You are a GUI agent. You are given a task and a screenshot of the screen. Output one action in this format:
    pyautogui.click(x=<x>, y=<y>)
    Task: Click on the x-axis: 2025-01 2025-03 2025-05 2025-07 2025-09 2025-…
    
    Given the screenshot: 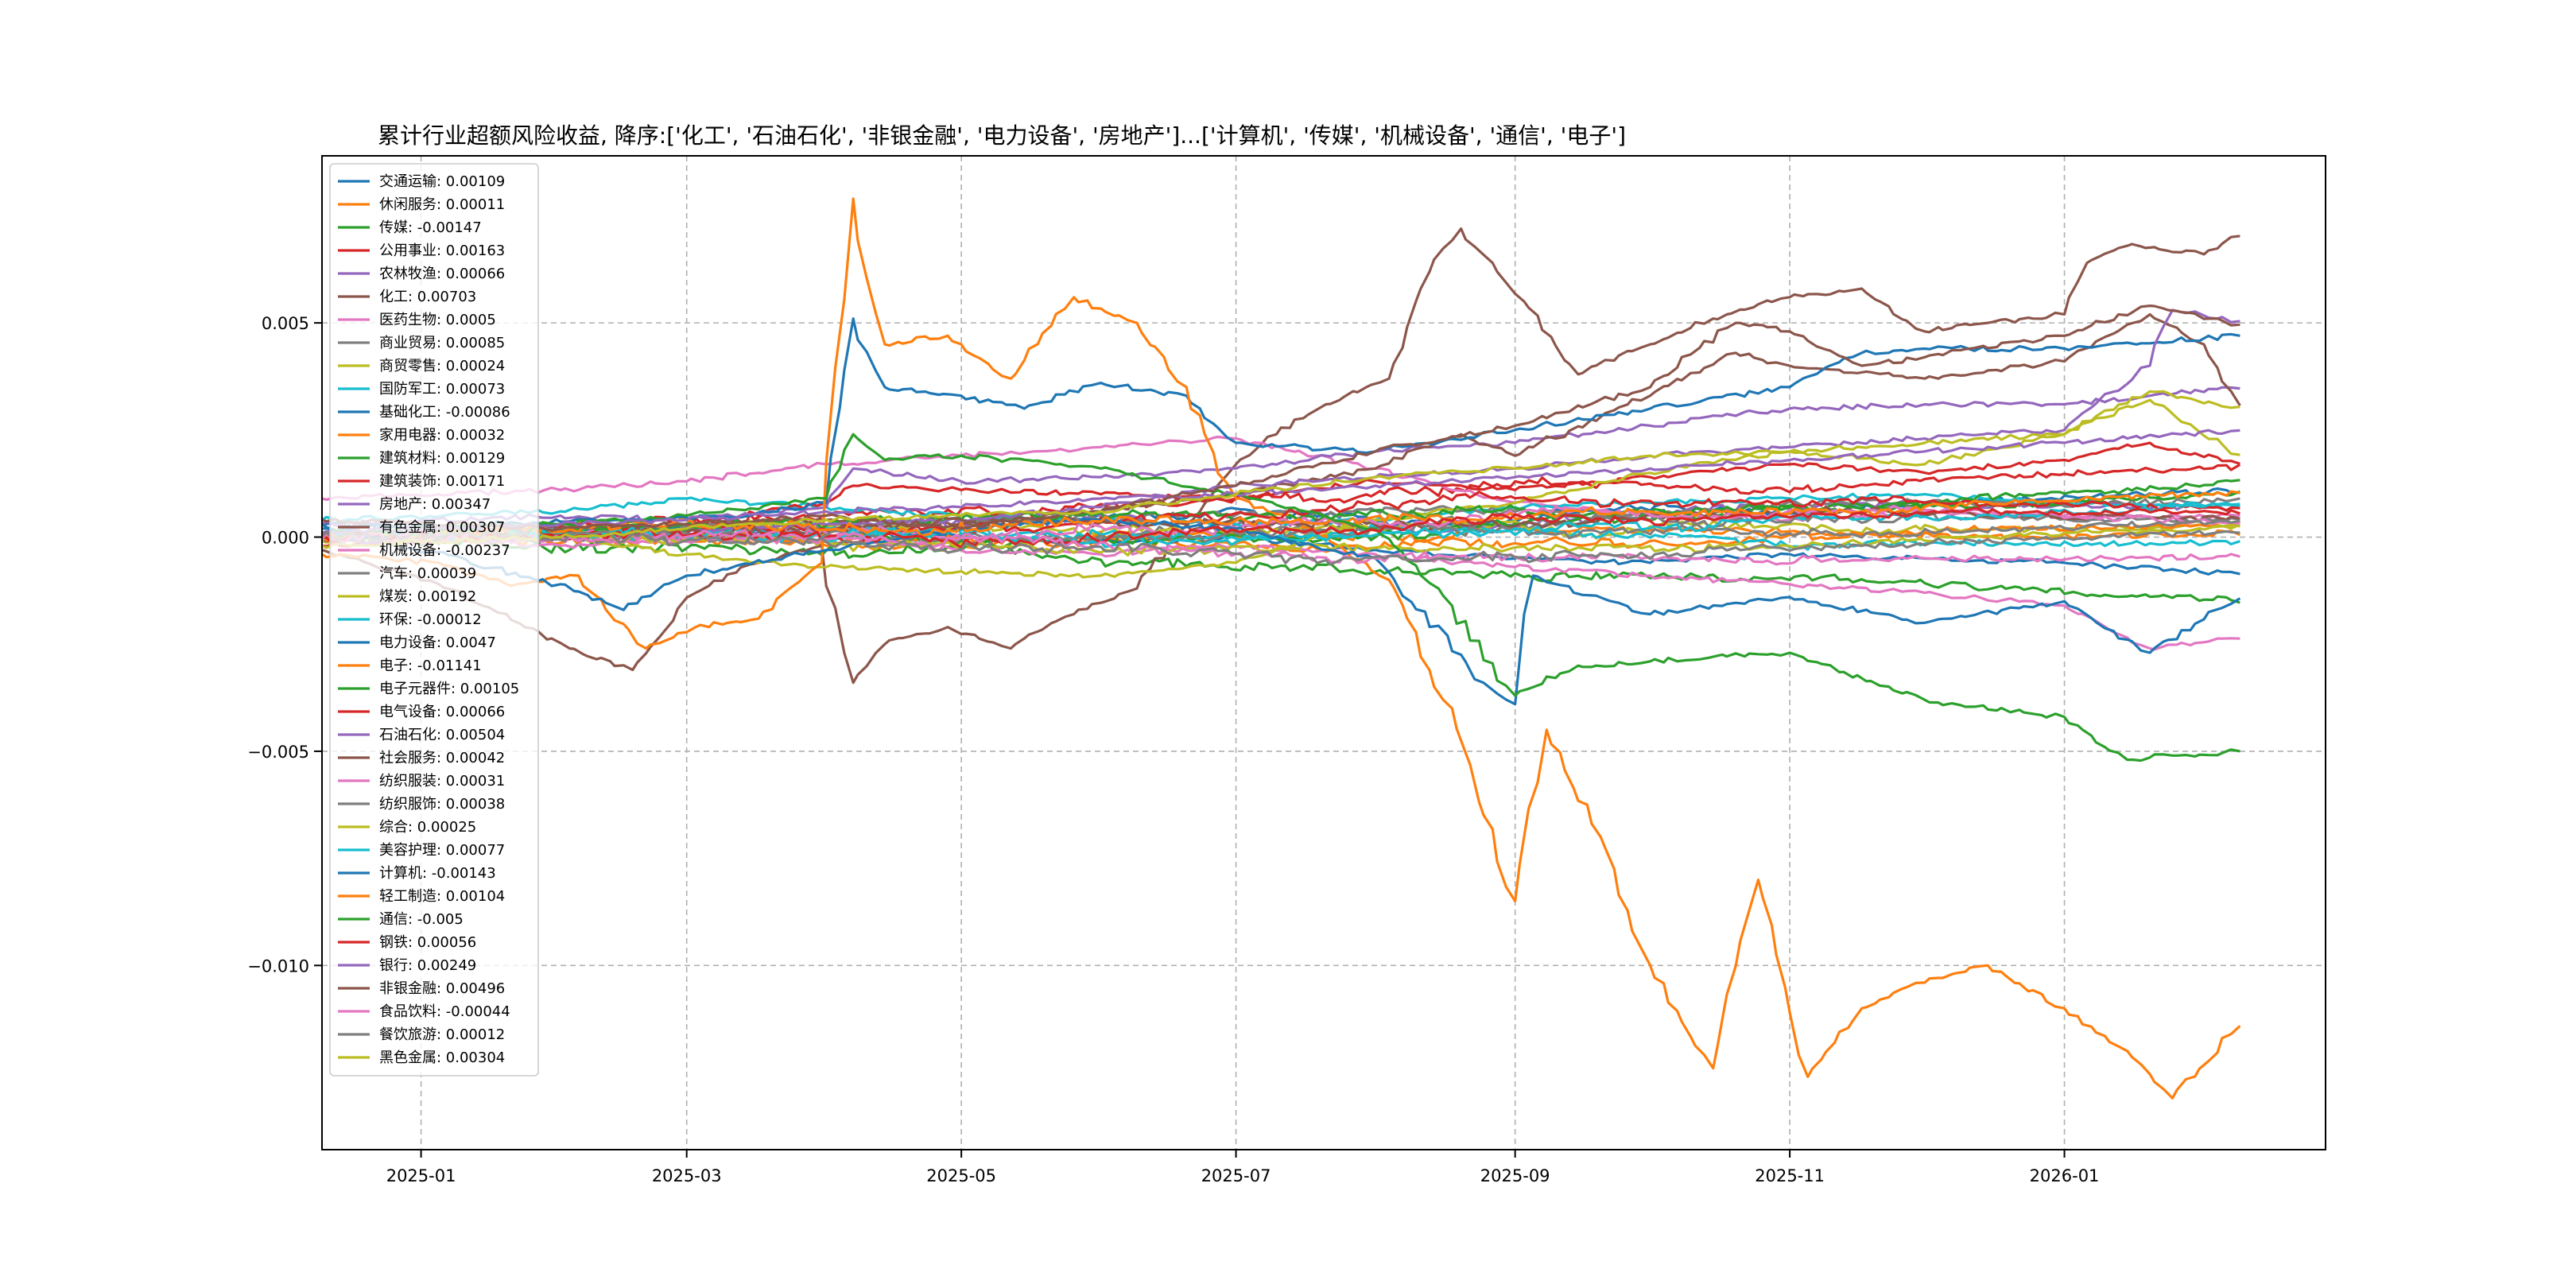 What is the action you would take?
    pyautogui.click(x=1243, y=1167)
    